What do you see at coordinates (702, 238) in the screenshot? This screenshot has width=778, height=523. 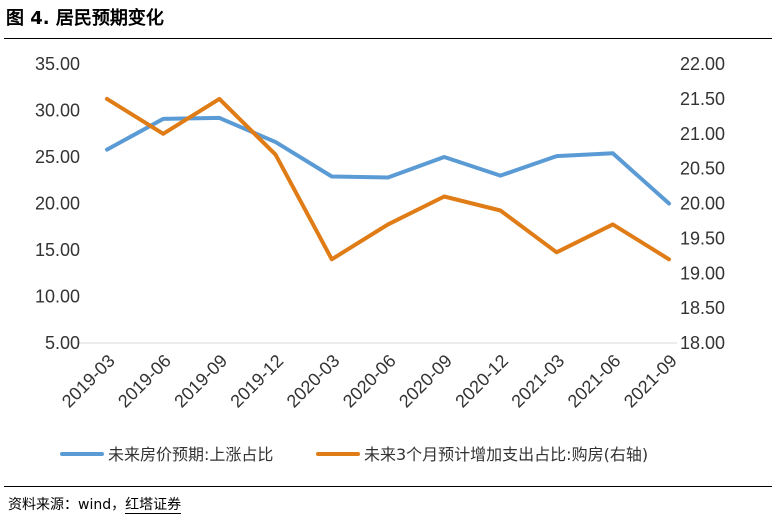 I see `right-axis-tick-label: 19.50` at bounding box center [702, 238].